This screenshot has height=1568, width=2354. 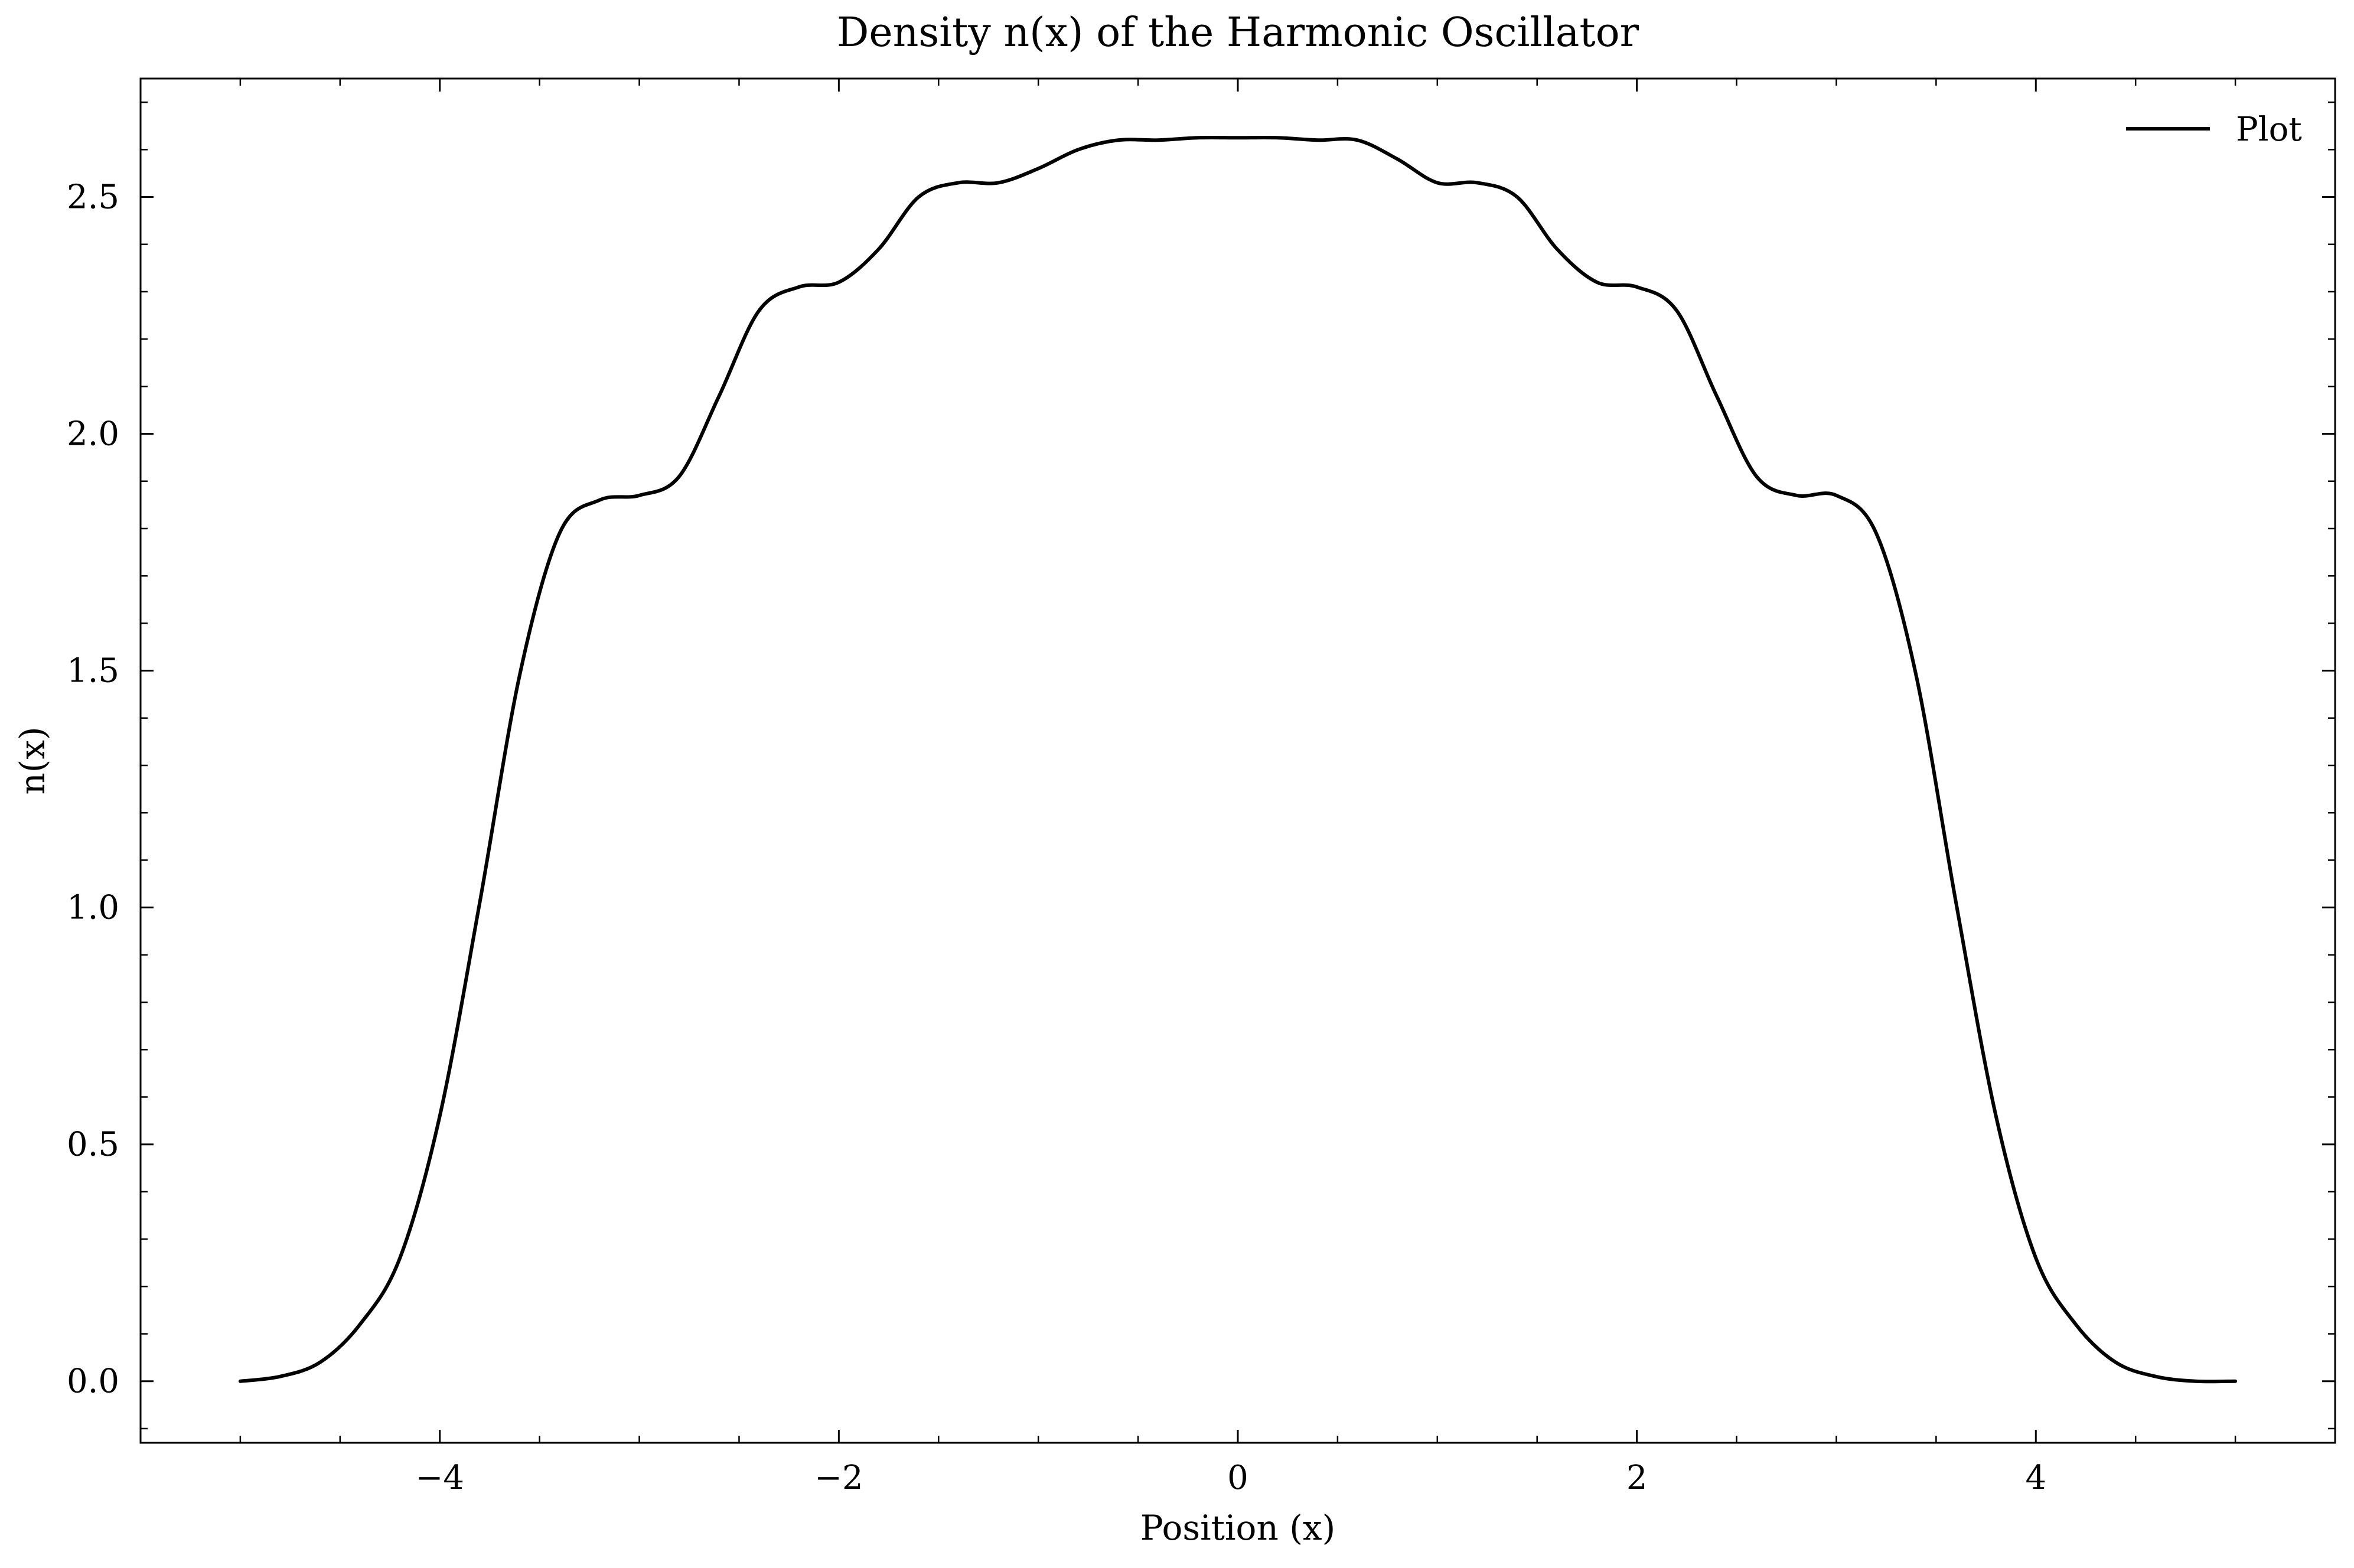 I want to click on y-tick-label: 0.0, so click(x=93, y=1381).